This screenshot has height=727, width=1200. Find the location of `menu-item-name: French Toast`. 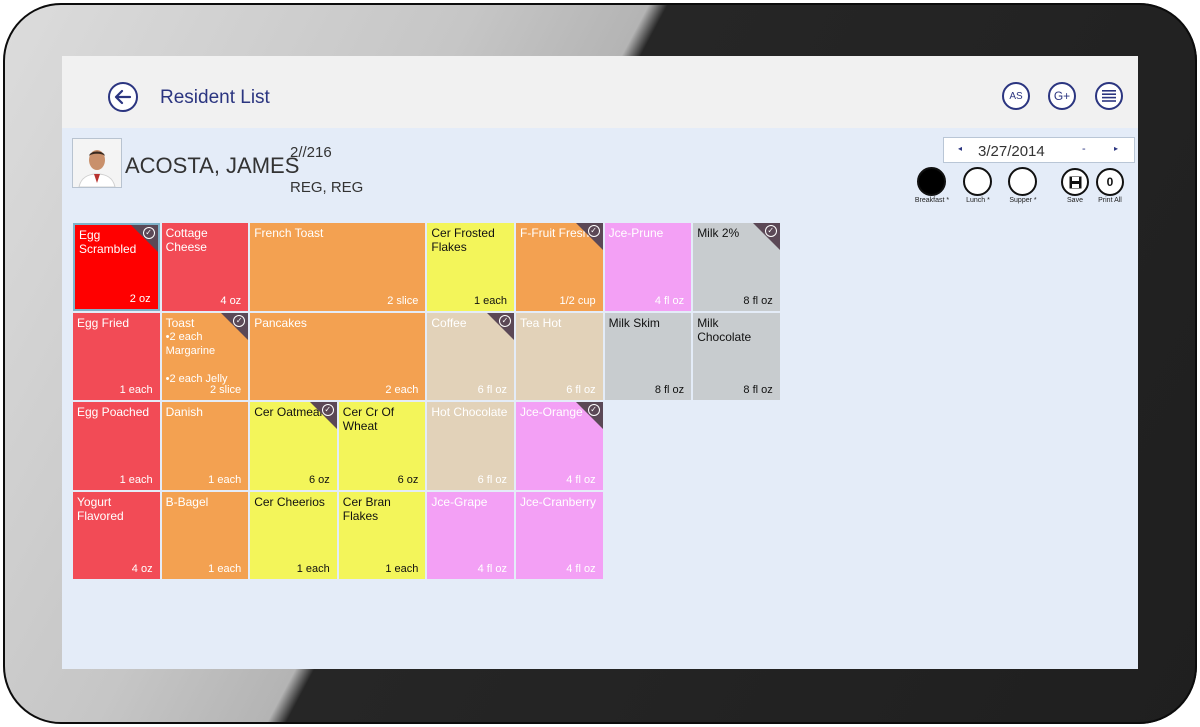

menu-item-name: French Toast is located at coordinates (289, 233).